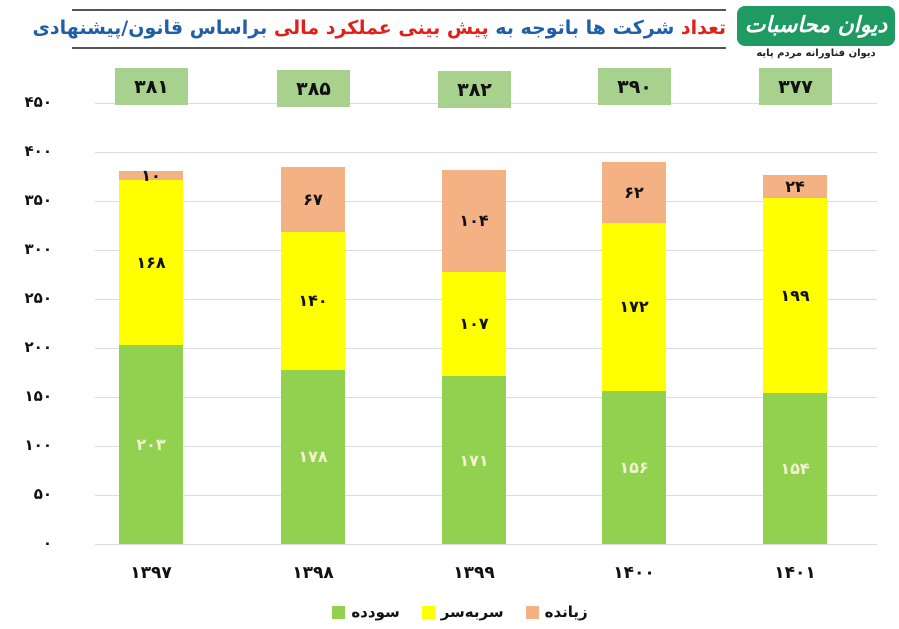 This screenshot has width=899, height=629. Describe the element at coordinates (634, 307) in the screenshot. I see `bar-segment: ۱۷۲` at that location.